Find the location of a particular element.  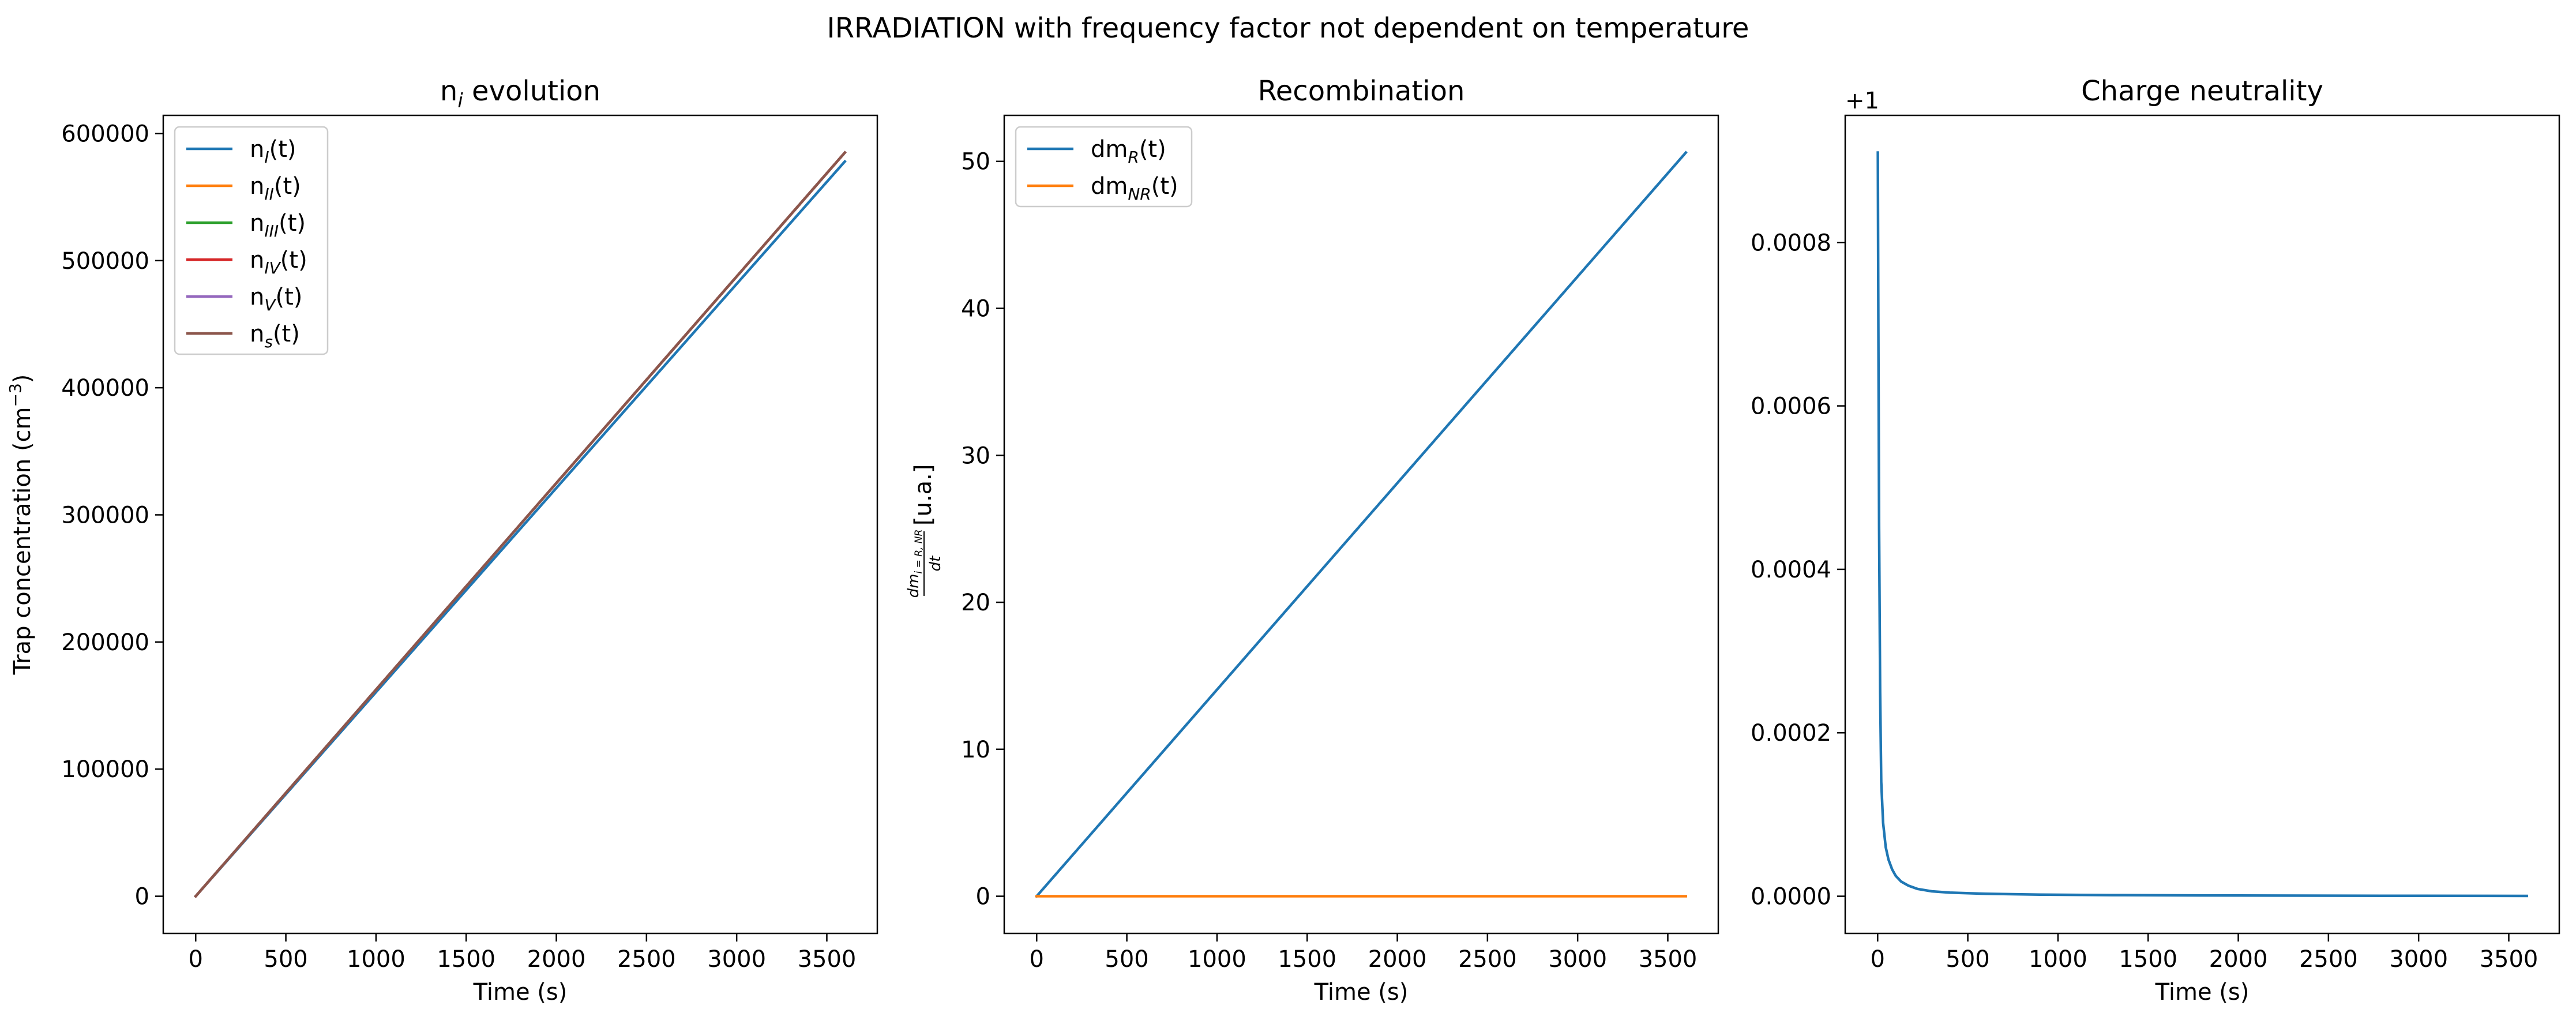

legend-label-6: ns(t) is located at coordinates (275, 336).